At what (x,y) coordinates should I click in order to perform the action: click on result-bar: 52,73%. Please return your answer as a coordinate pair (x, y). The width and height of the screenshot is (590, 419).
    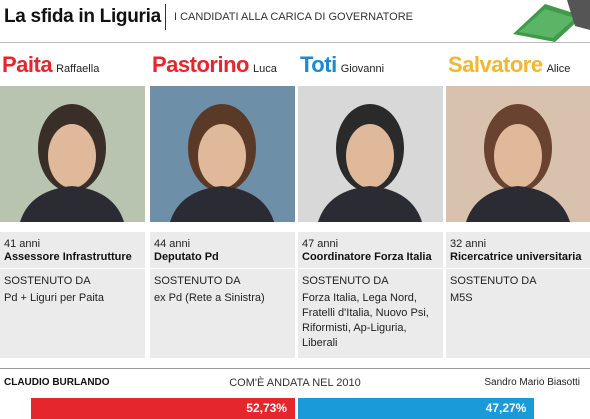
    Looking at the image, I should click on (163, 408).